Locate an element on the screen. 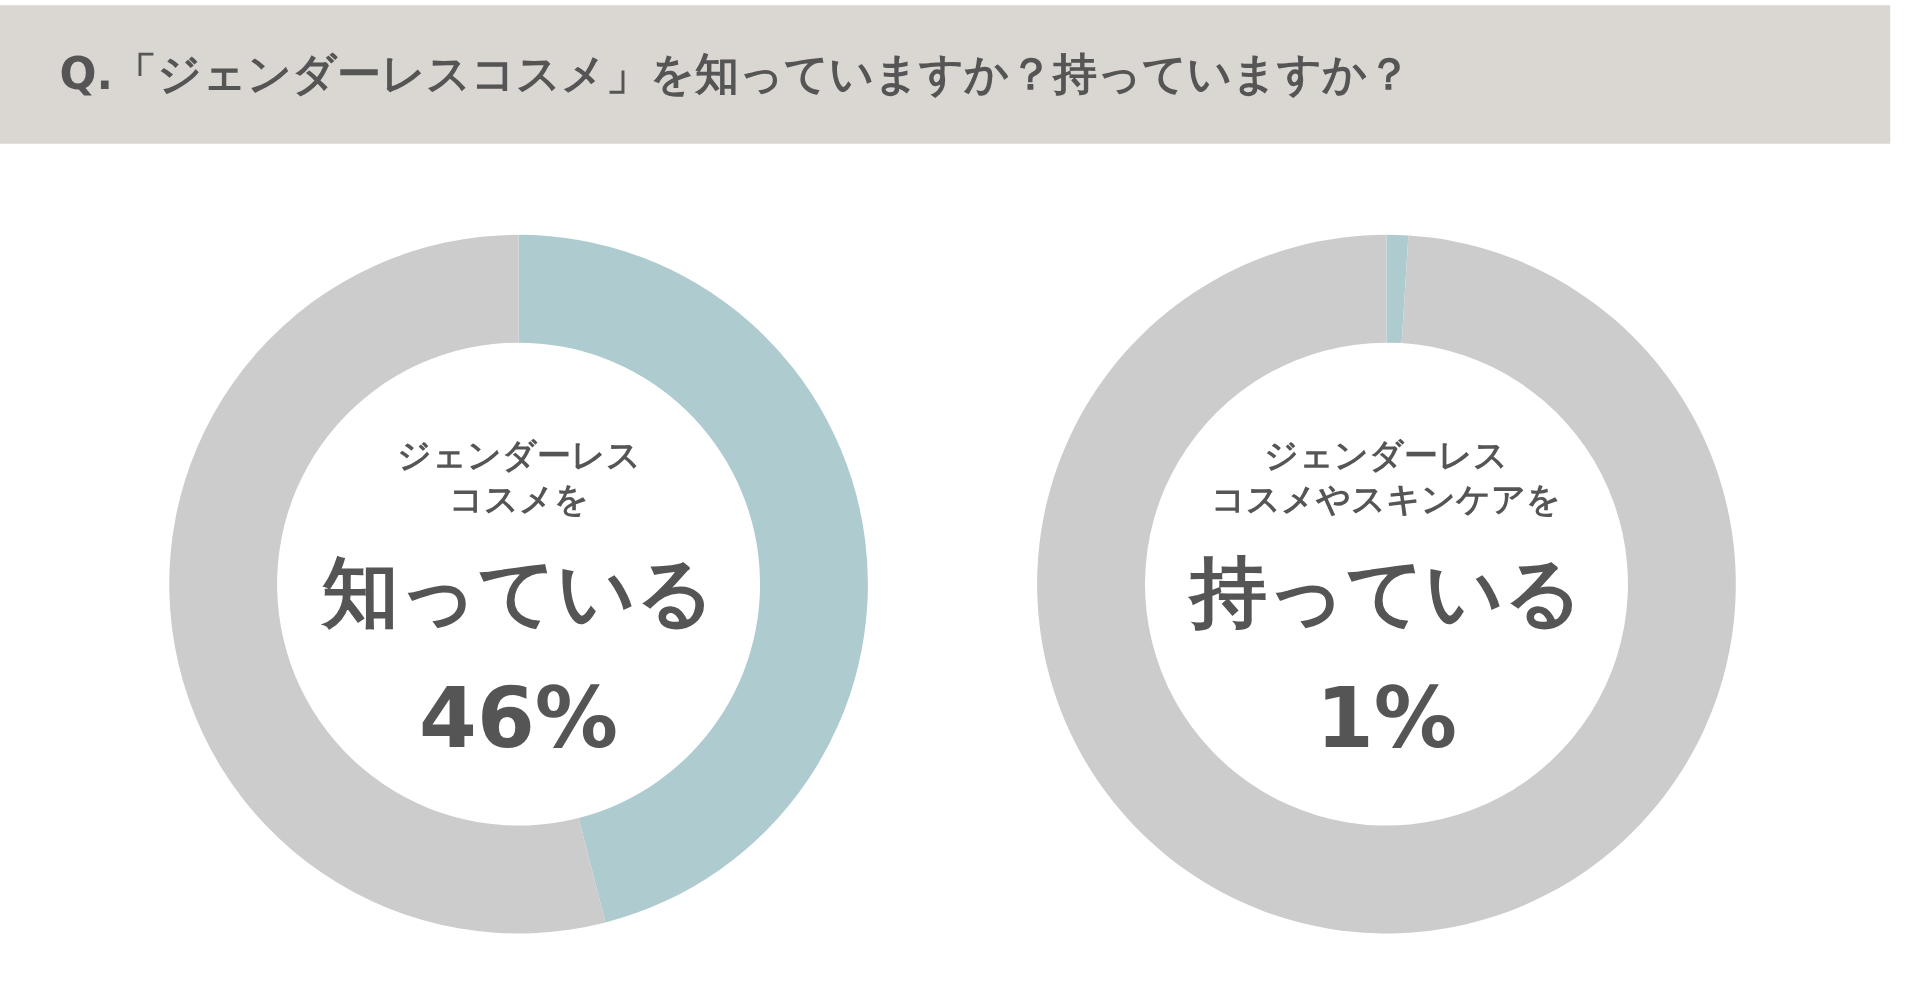 The width and height of the screenshot is (1910, 1000). text: 持っている is located at coordinates (1384, 591).